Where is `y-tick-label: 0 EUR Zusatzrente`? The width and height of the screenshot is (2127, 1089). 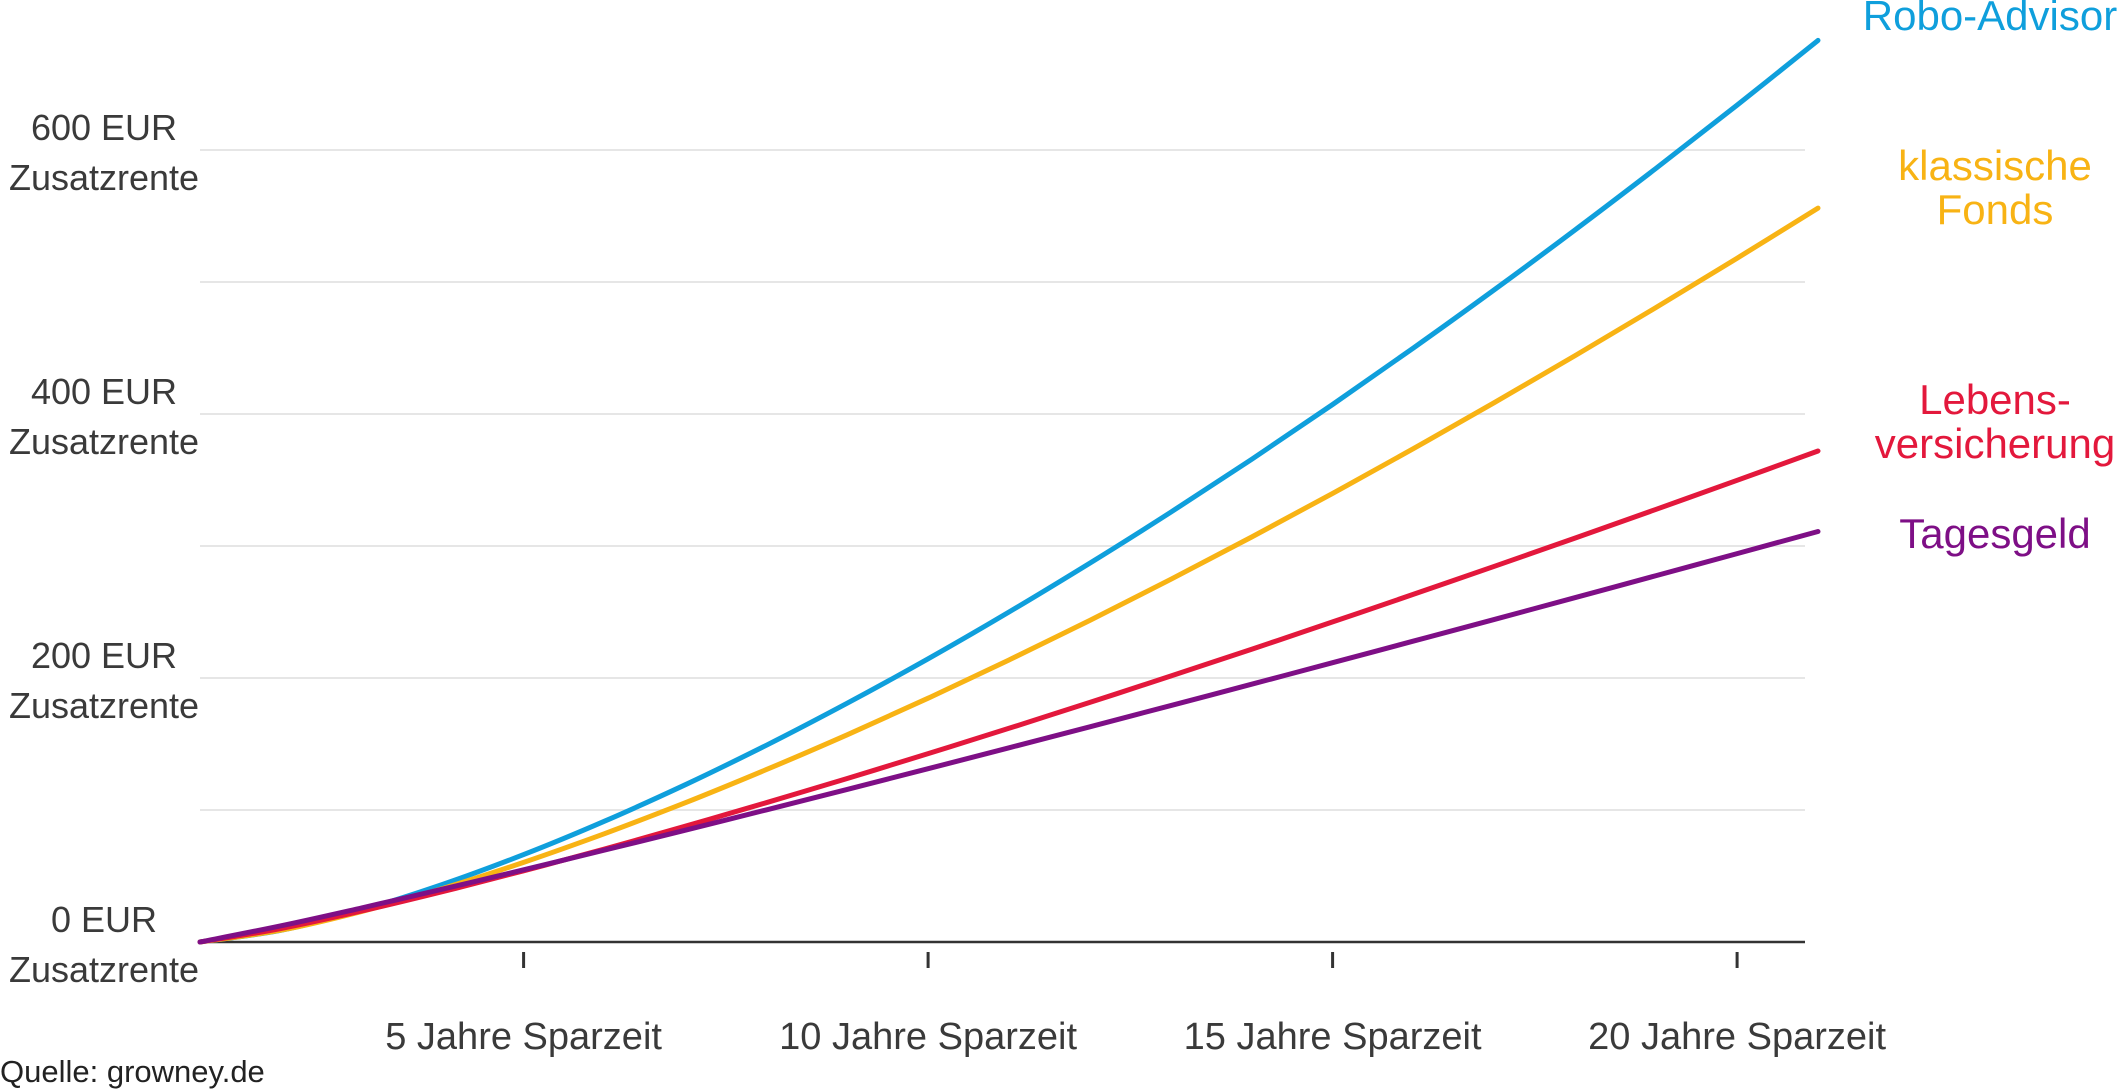
y-tick-label: 0 EUR Zusatzrente is located at coordinates (104, 944).